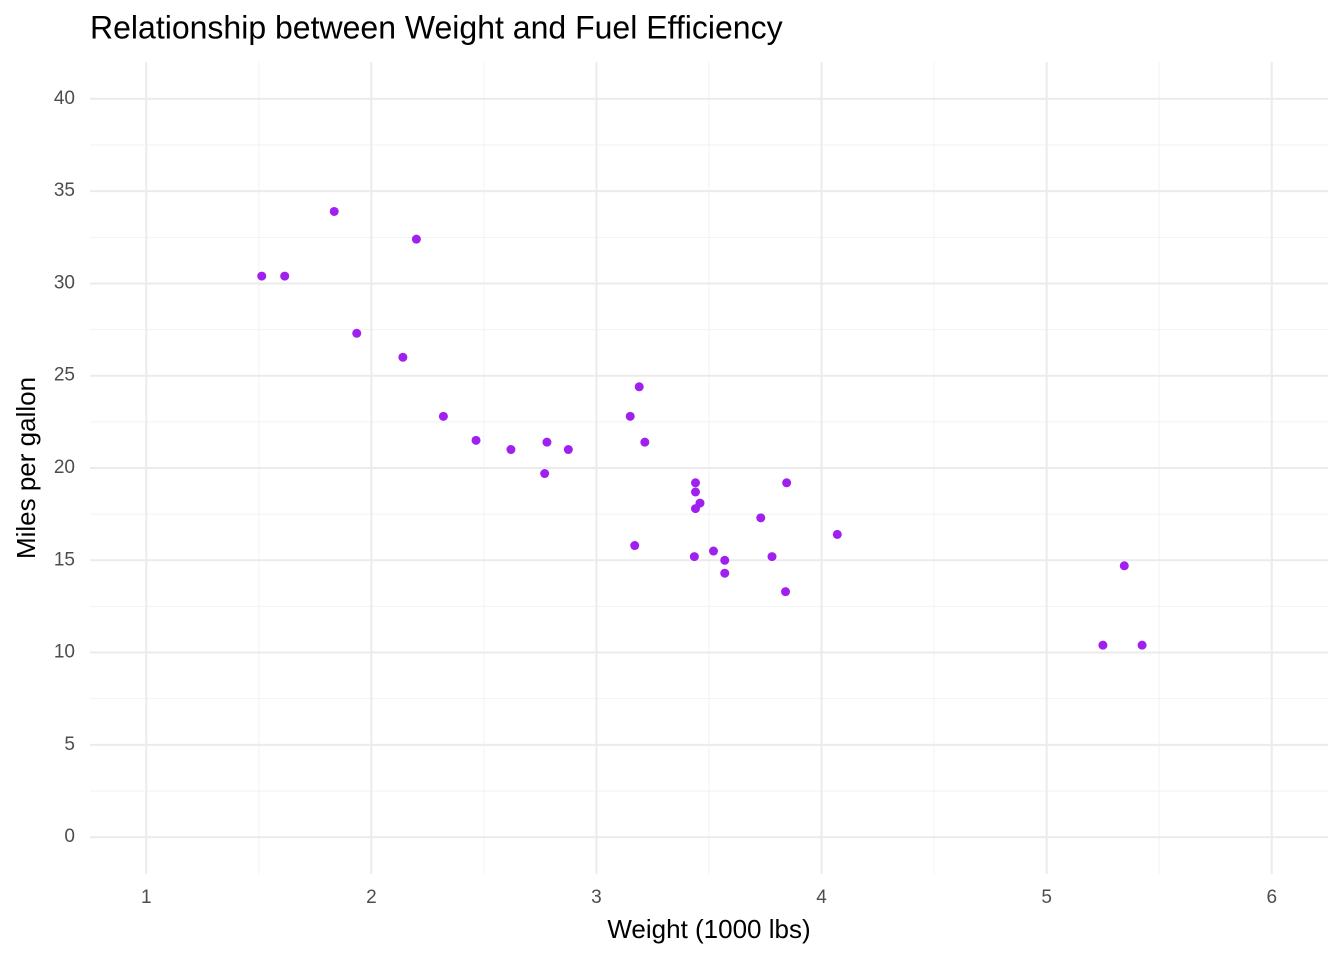 The height and width of the screenshot is (965, 1344). What do you see at coordinates (26, 468) in the screenshot?
I see `y-axis-label: Miles per gallon` at bounding box center [26, 468].